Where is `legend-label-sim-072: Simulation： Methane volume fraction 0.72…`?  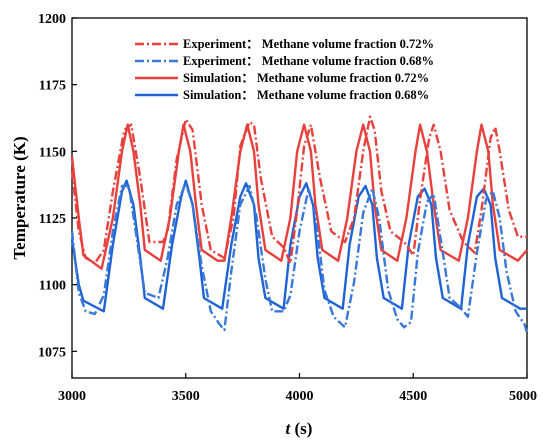
legend-label-sim-072: Simulation： Methane volume fraction 0.72… is located at coordinates (306, 78).